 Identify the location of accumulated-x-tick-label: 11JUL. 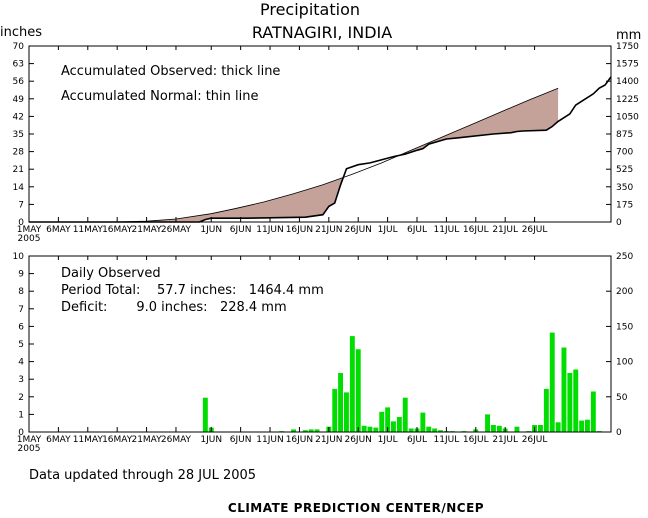
(447, 230).